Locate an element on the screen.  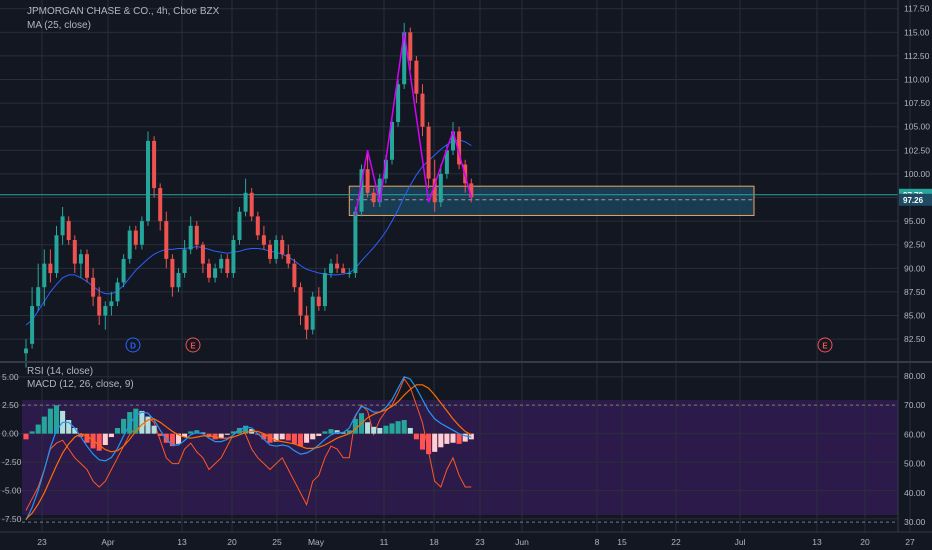
macd-tick-label: -5.00 is located at coordinates (12, 490).